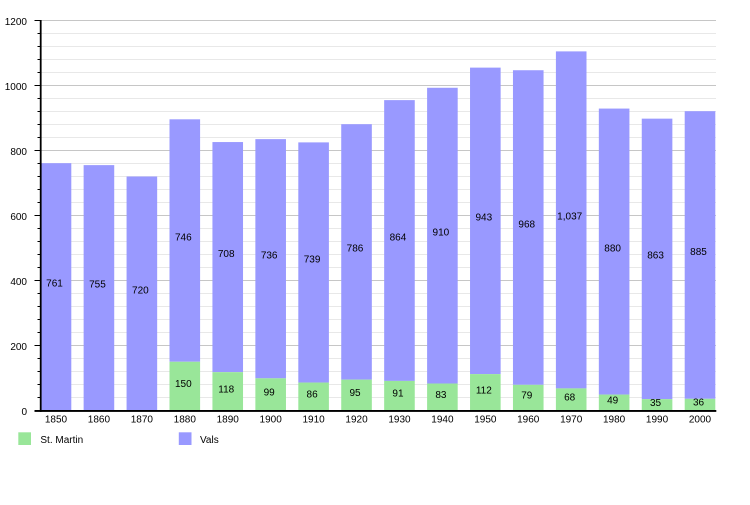  I want to click on svg-text: 786, so click(355, 249).